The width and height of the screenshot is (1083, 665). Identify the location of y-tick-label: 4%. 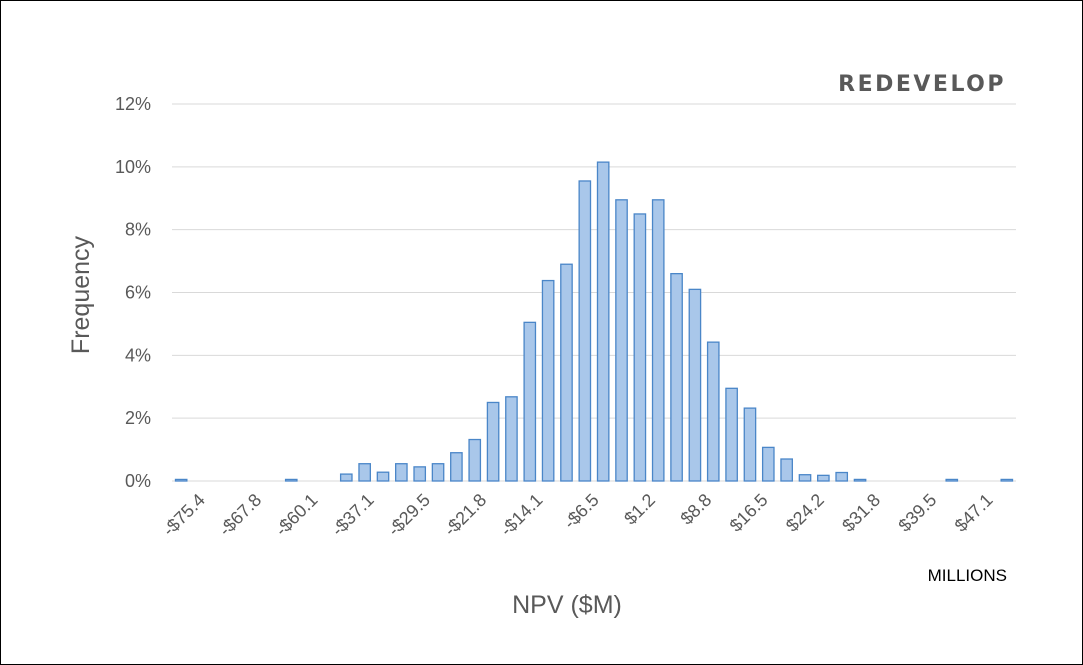
(138, 355).